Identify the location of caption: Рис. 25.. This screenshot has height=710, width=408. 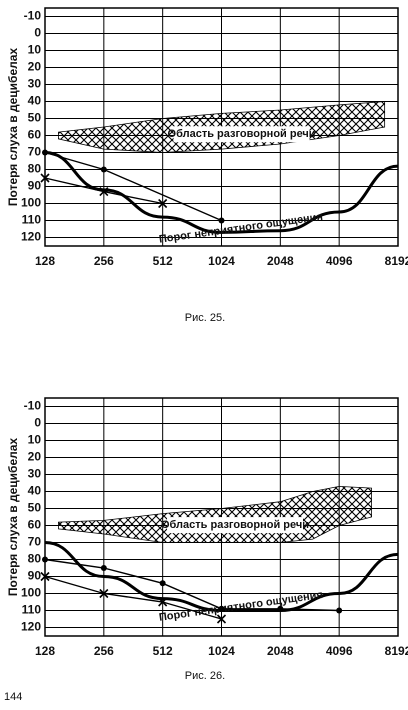
(205, 318).